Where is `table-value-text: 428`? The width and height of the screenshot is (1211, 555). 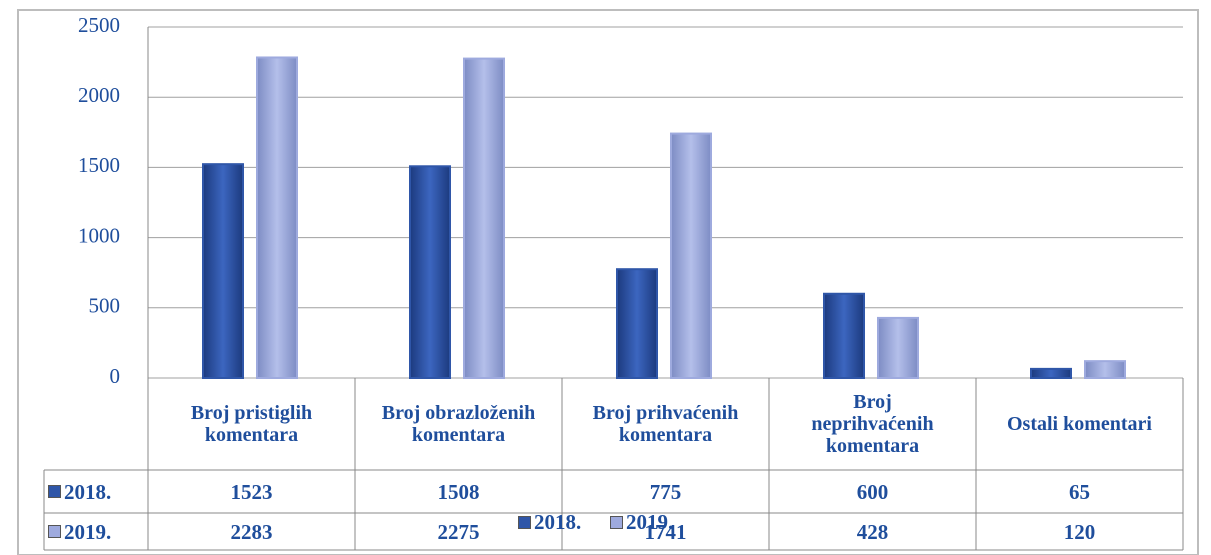
table-value-text: 428 is located at coordinates (872, 531).